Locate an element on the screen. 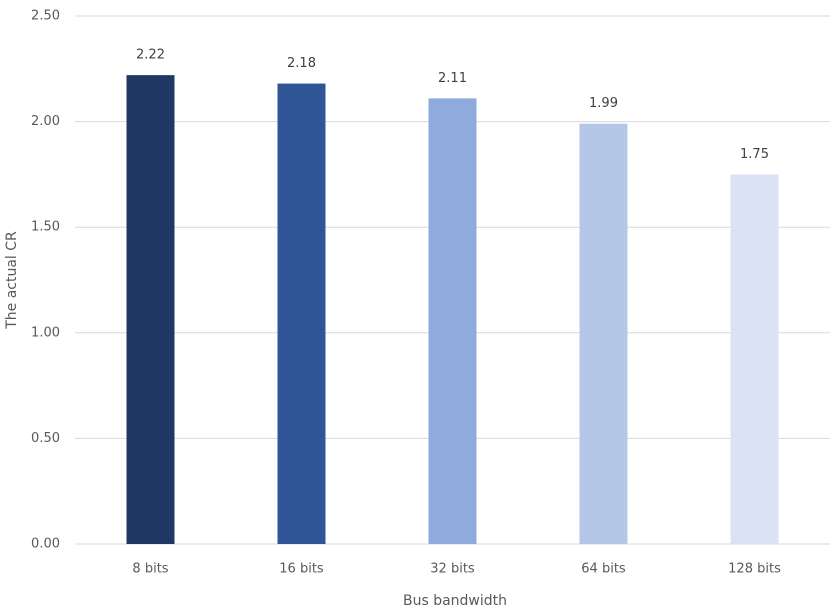 This screenshot has width=834, height=613. x-tick-label: 64 bits is located at coordinates (603, 569).